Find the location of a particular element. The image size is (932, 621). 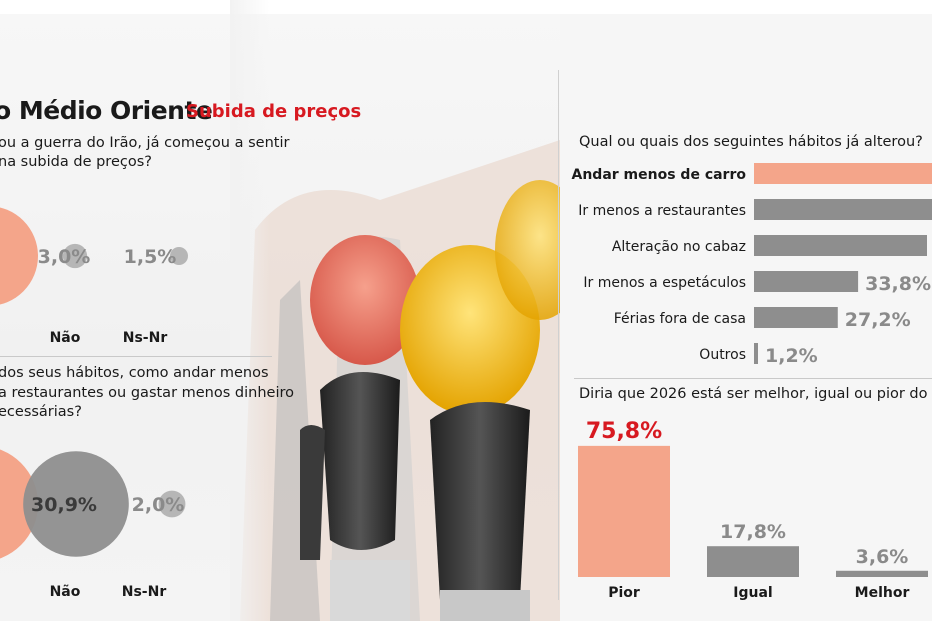

page-subtitle: Subida de preços is located at coordinates (274, 111).